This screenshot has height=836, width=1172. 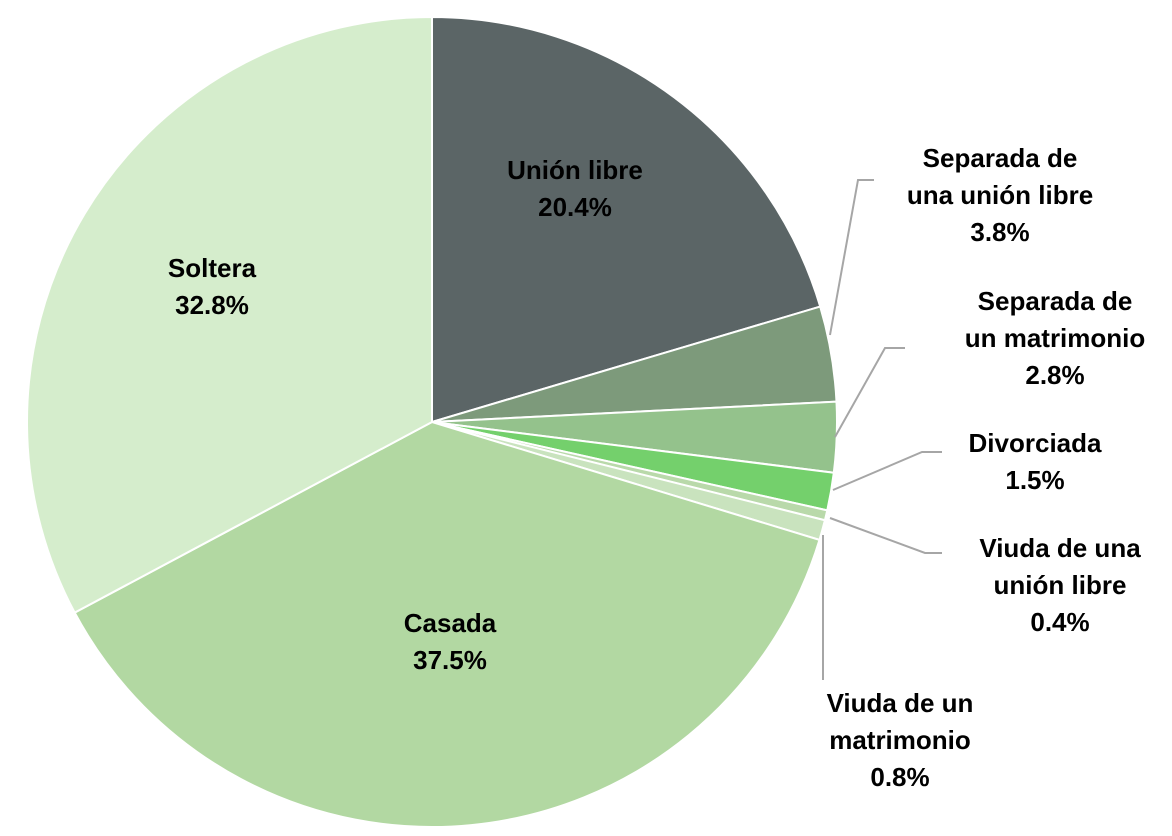 What do you see at coordinates (1000, 232) in the screenshot?
I see `value-label: 3.8%` at bounding box center [1000, 232].